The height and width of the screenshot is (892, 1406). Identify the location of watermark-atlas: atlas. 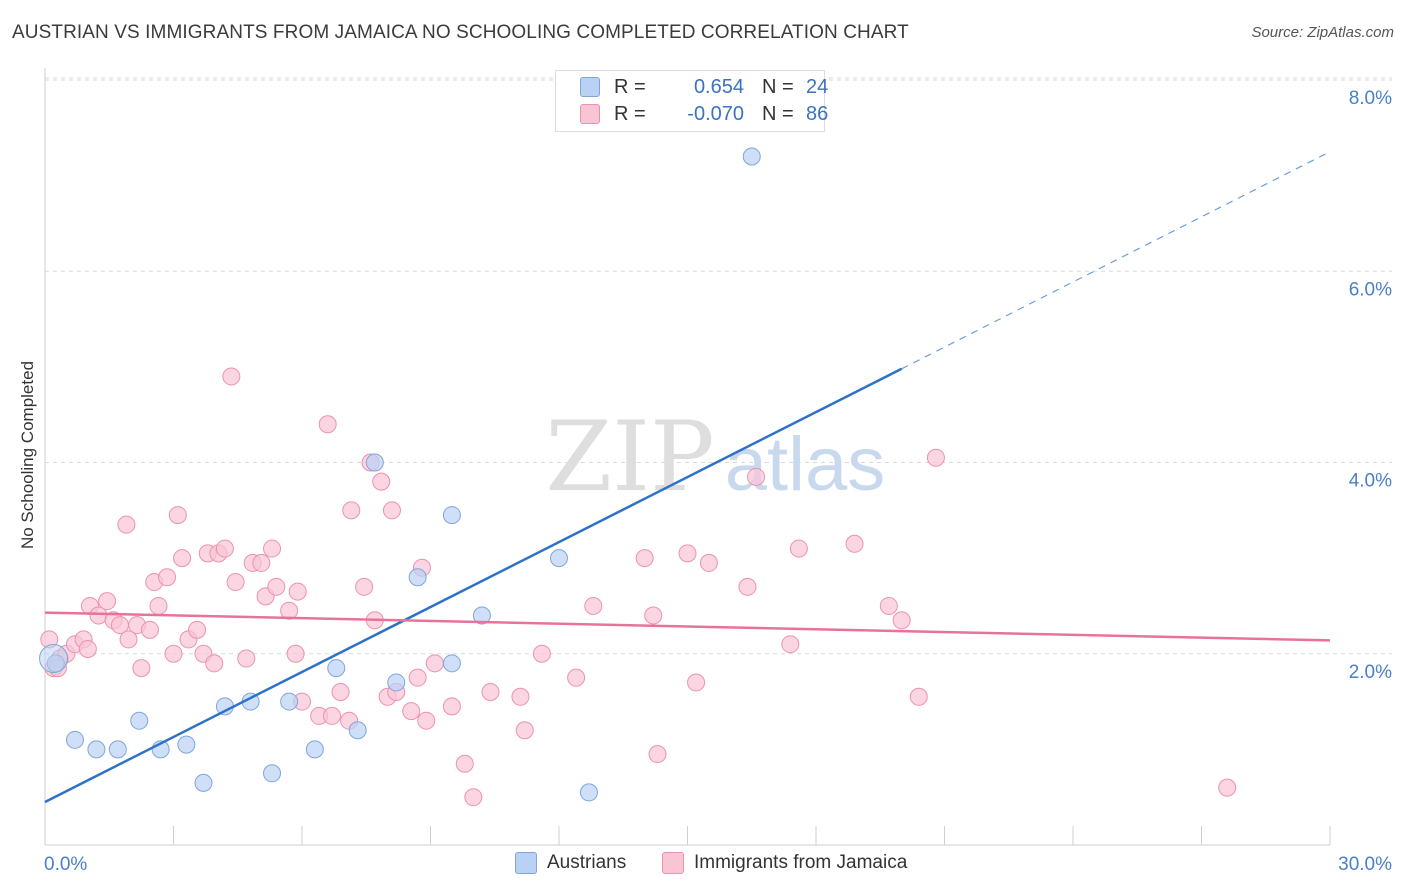
(805, 464).